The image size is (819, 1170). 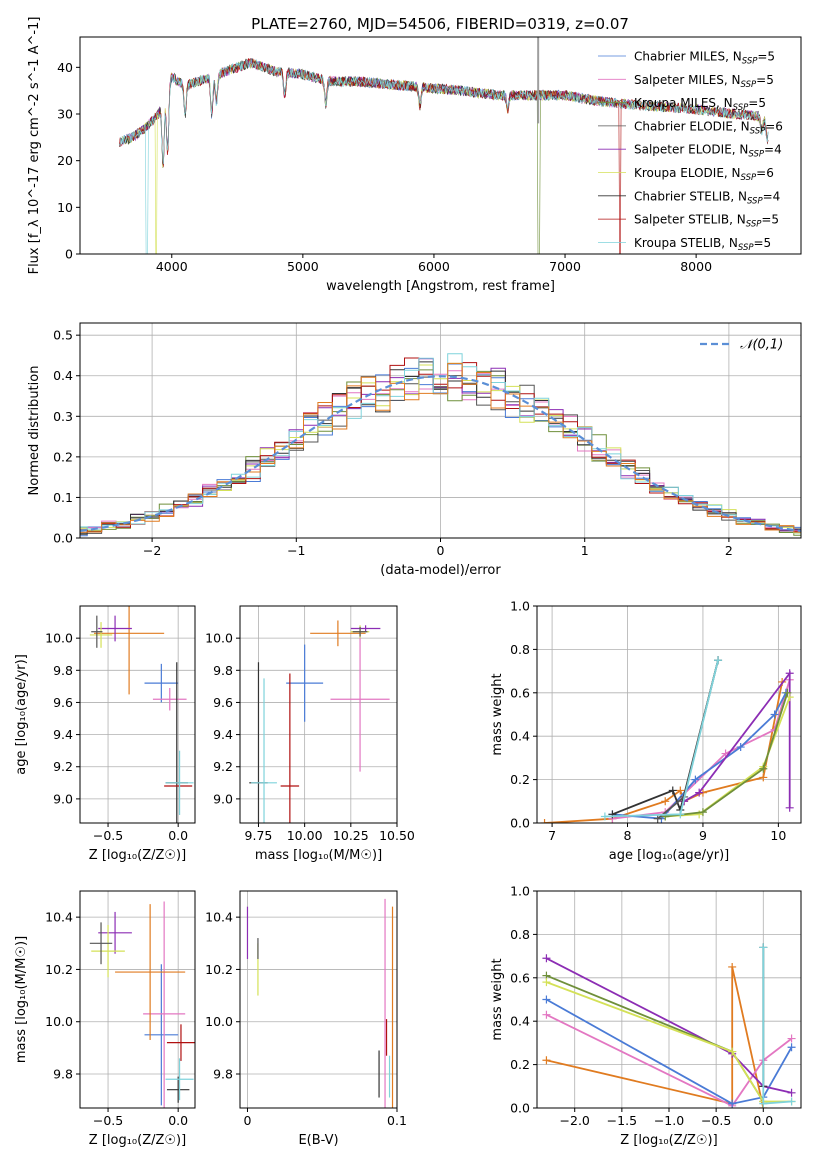 What do you see at coordinates (669, 1120) in the screenshot?
I see `x-tick-label: −1.0` at bounding box center [669, 1120].